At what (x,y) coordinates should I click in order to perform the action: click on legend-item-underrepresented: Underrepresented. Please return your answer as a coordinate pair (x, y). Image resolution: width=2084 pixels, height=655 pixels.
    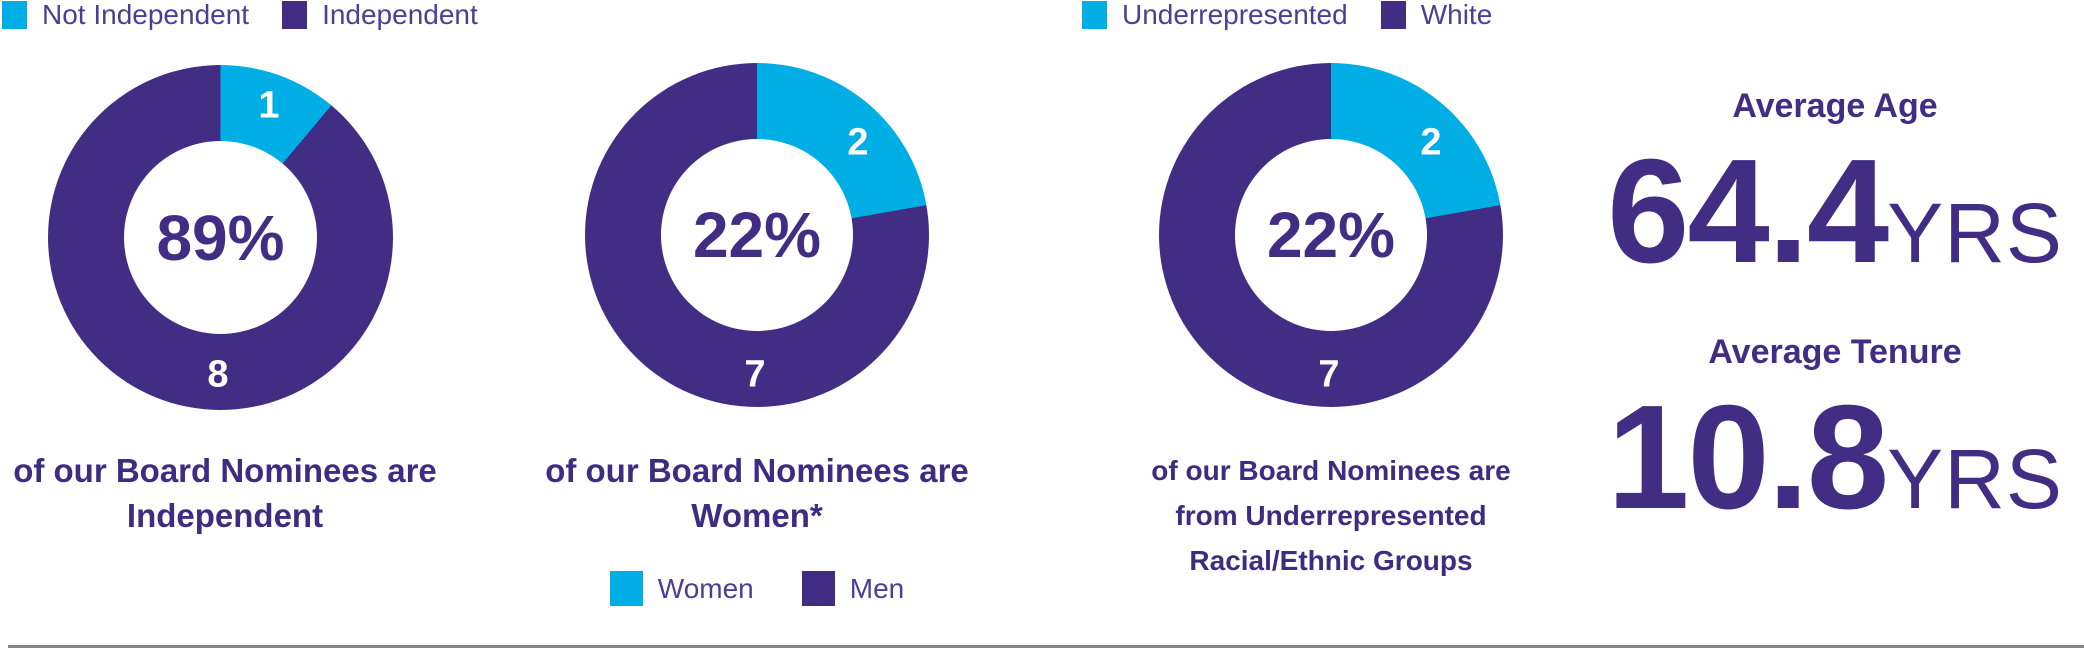
    Looking at the image, I should click on (1215, 15).